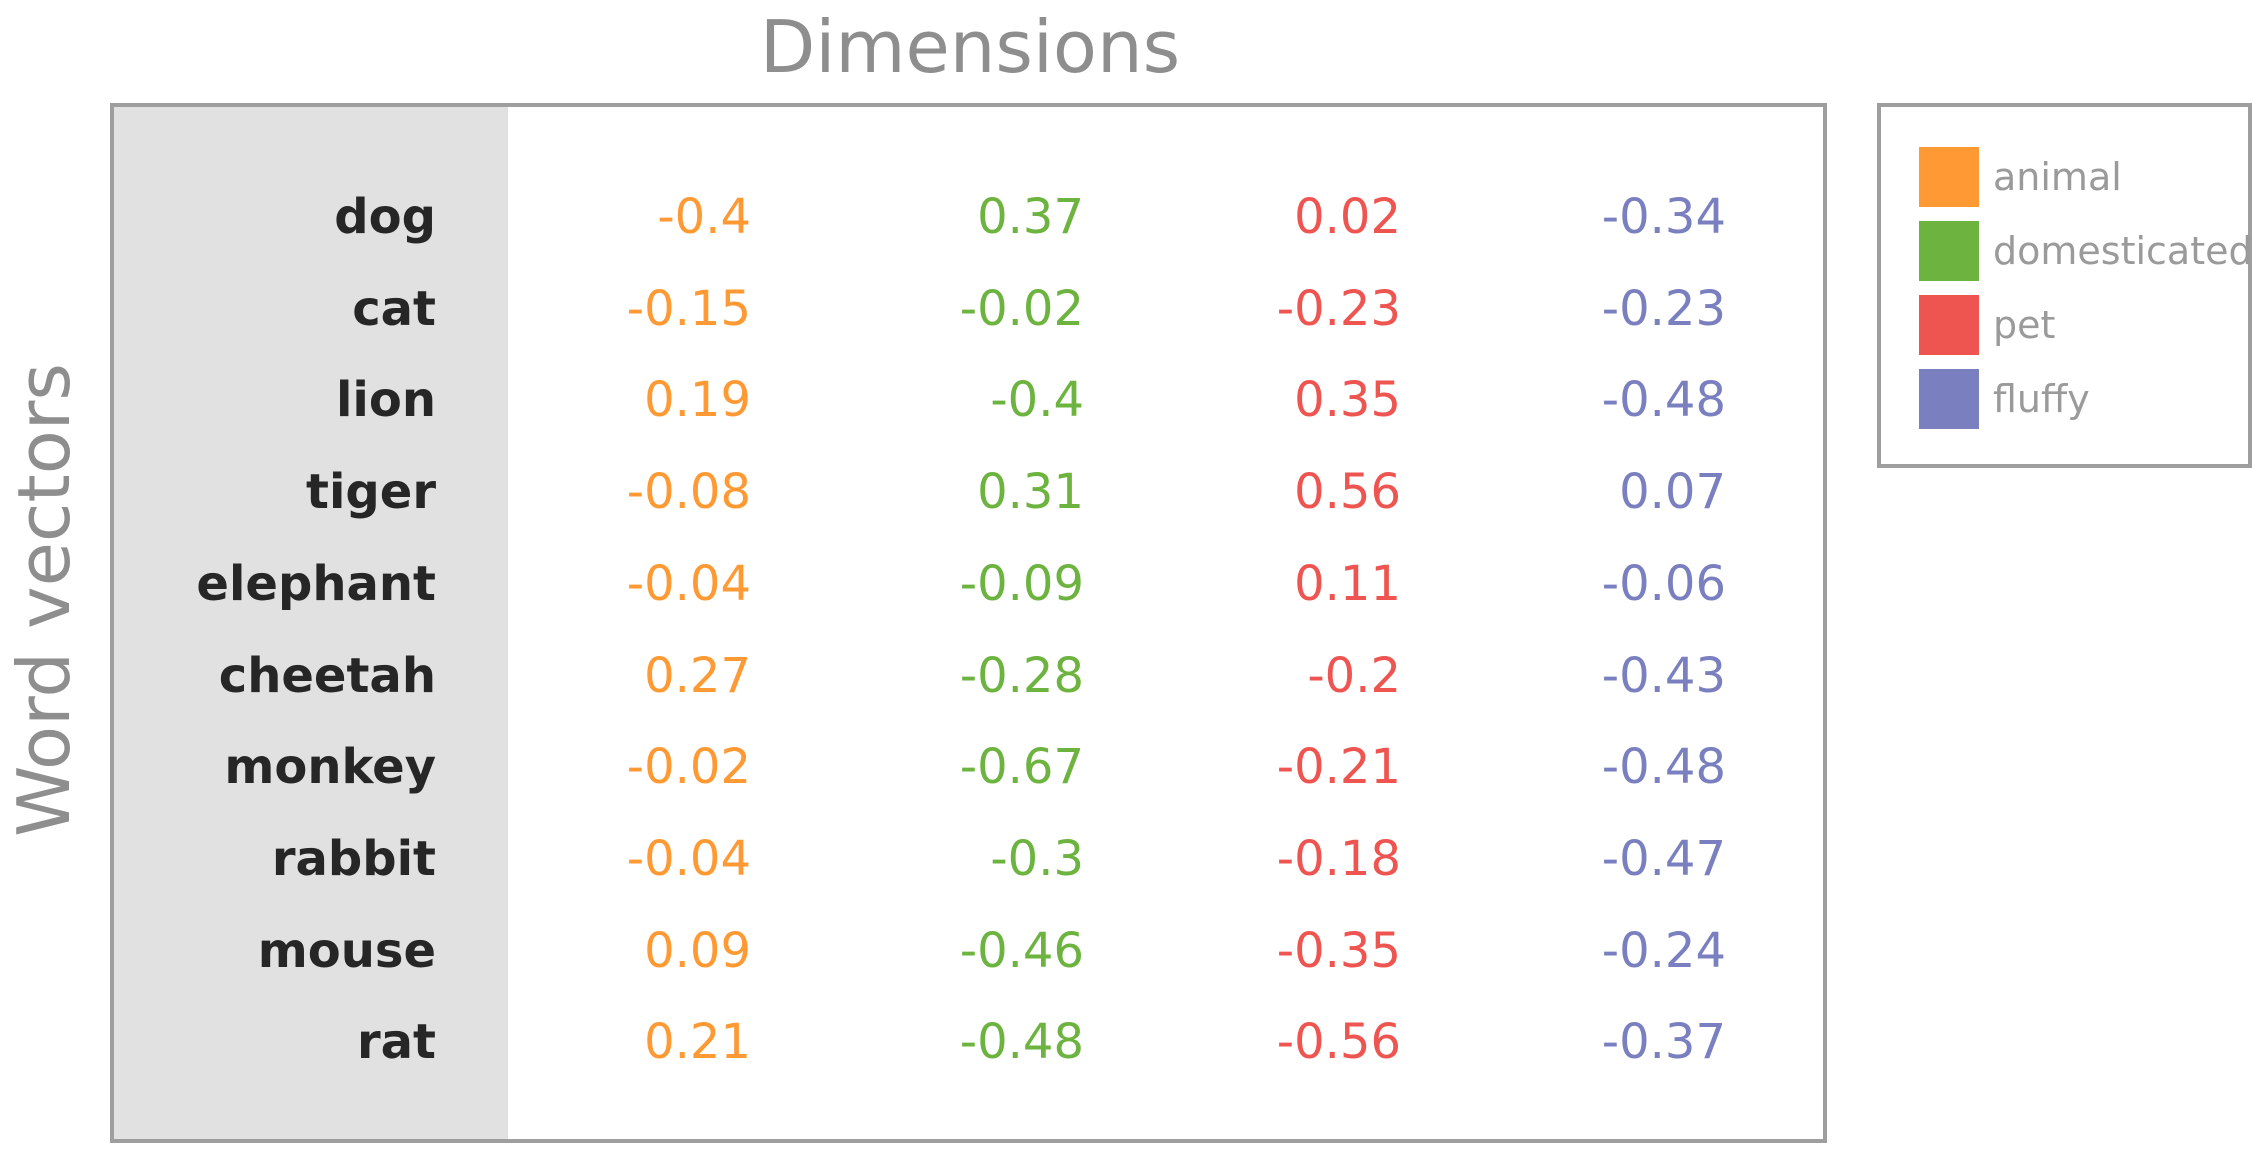  Describe the element at coordinates (1347, 583) in the screenshot. I see `cell-elephant-pet: 0.11` at that location.